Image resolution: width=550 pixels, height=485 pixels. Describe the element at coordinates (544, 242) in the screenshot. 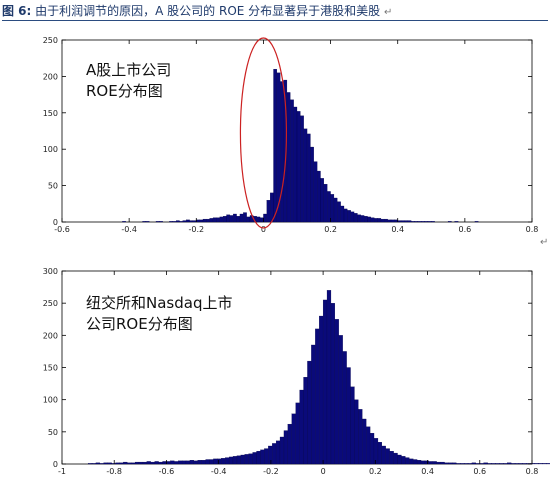

I see `side-return-mark: ↵` at that location.